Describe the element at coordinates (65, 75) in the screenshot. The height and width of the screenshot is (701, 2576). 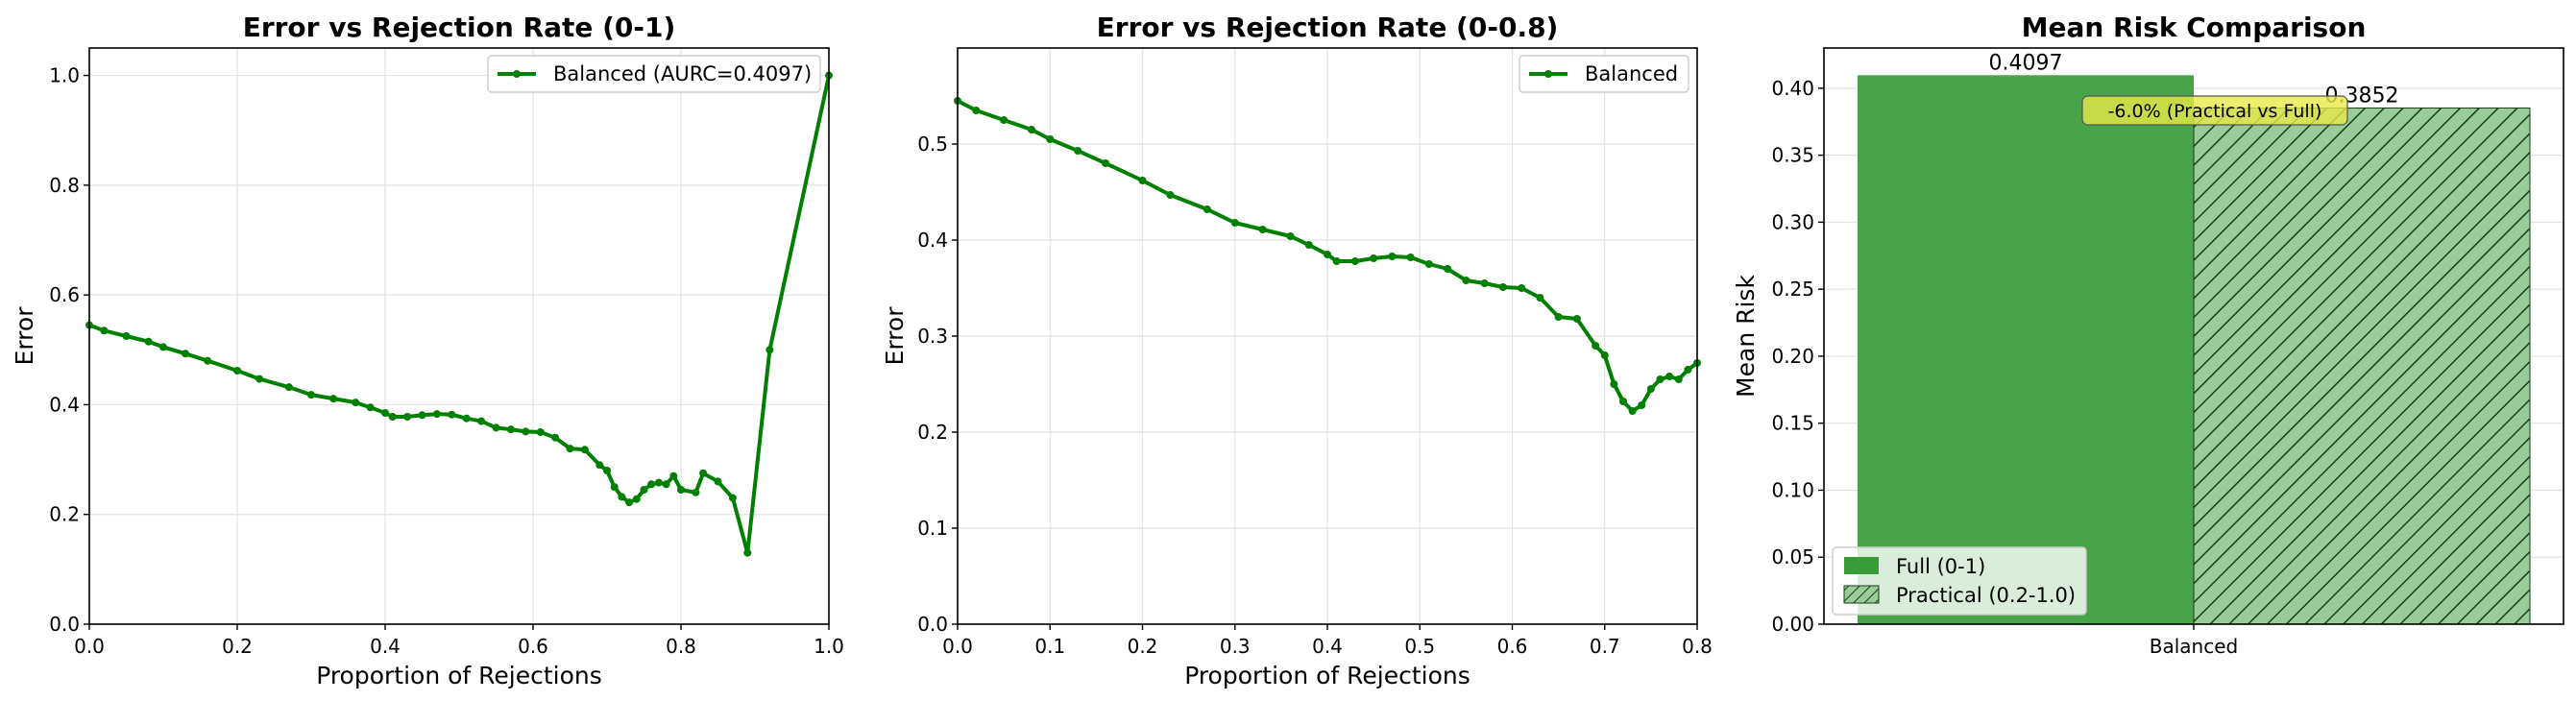
I see `y-tick-label: 1.0` at that location.